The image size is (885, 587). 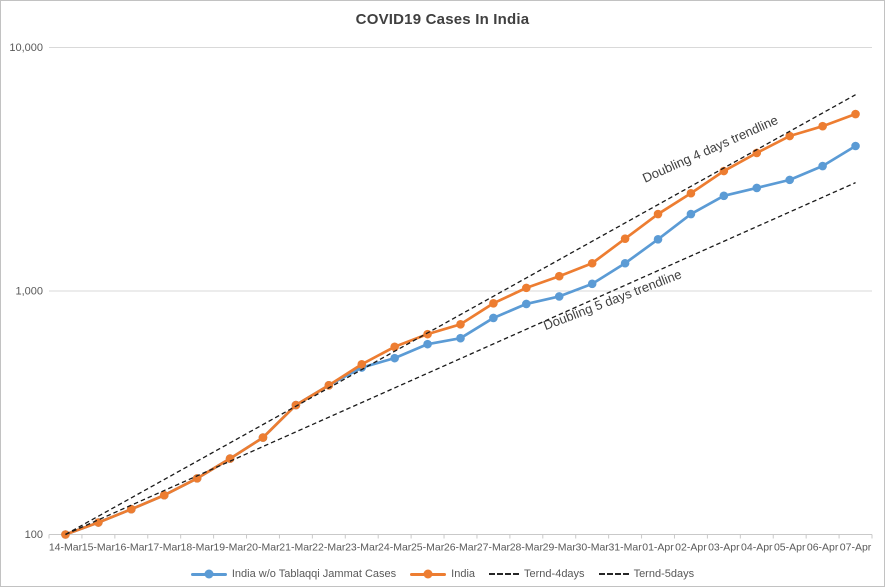 I want to click on x-axis-label: 18-Mar, so click(x=198, y=548).